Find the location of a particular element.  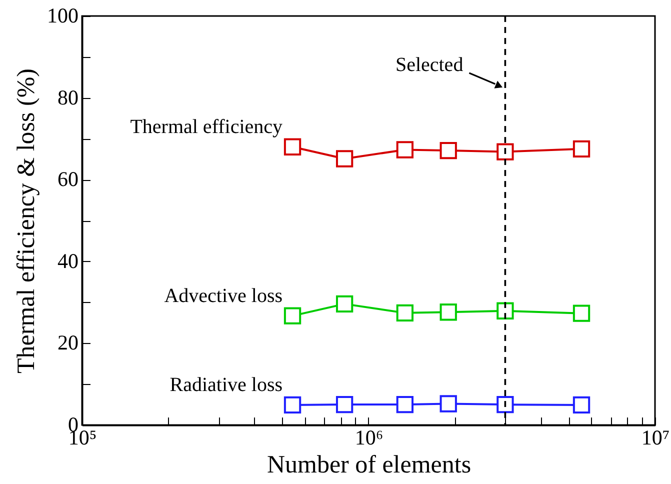

ref-line-label: Selected is located at coordinates (429, 65).